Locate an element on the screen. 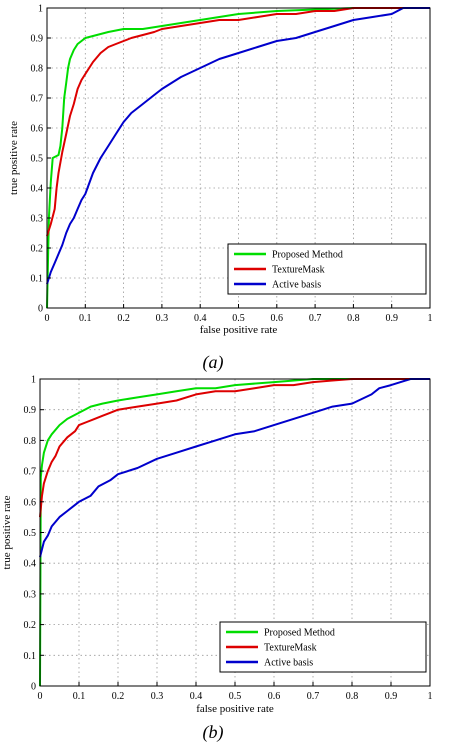 The image size is (474, 746). figure-caption: (b) is located at coordinates (213, 732).